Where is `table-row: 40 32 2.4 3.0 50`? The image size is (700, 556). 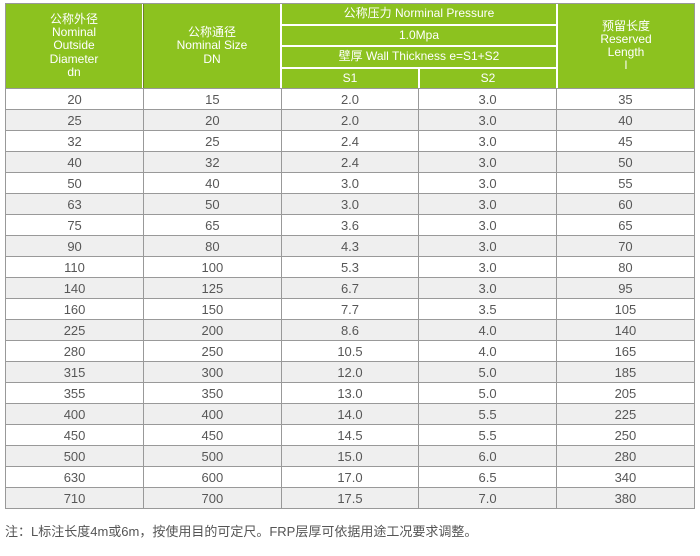
table-row: 40 32 2.4 3.0 50 is located at coordinates (350, 162).